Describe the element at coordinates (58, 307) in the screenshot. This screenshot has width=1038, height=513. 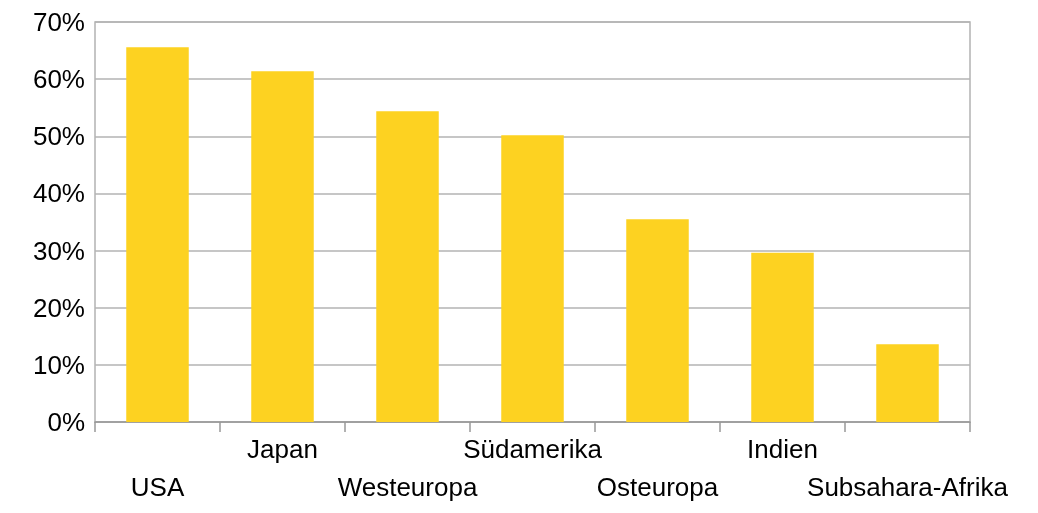
I see `y-tick-label: 20%` at that location.